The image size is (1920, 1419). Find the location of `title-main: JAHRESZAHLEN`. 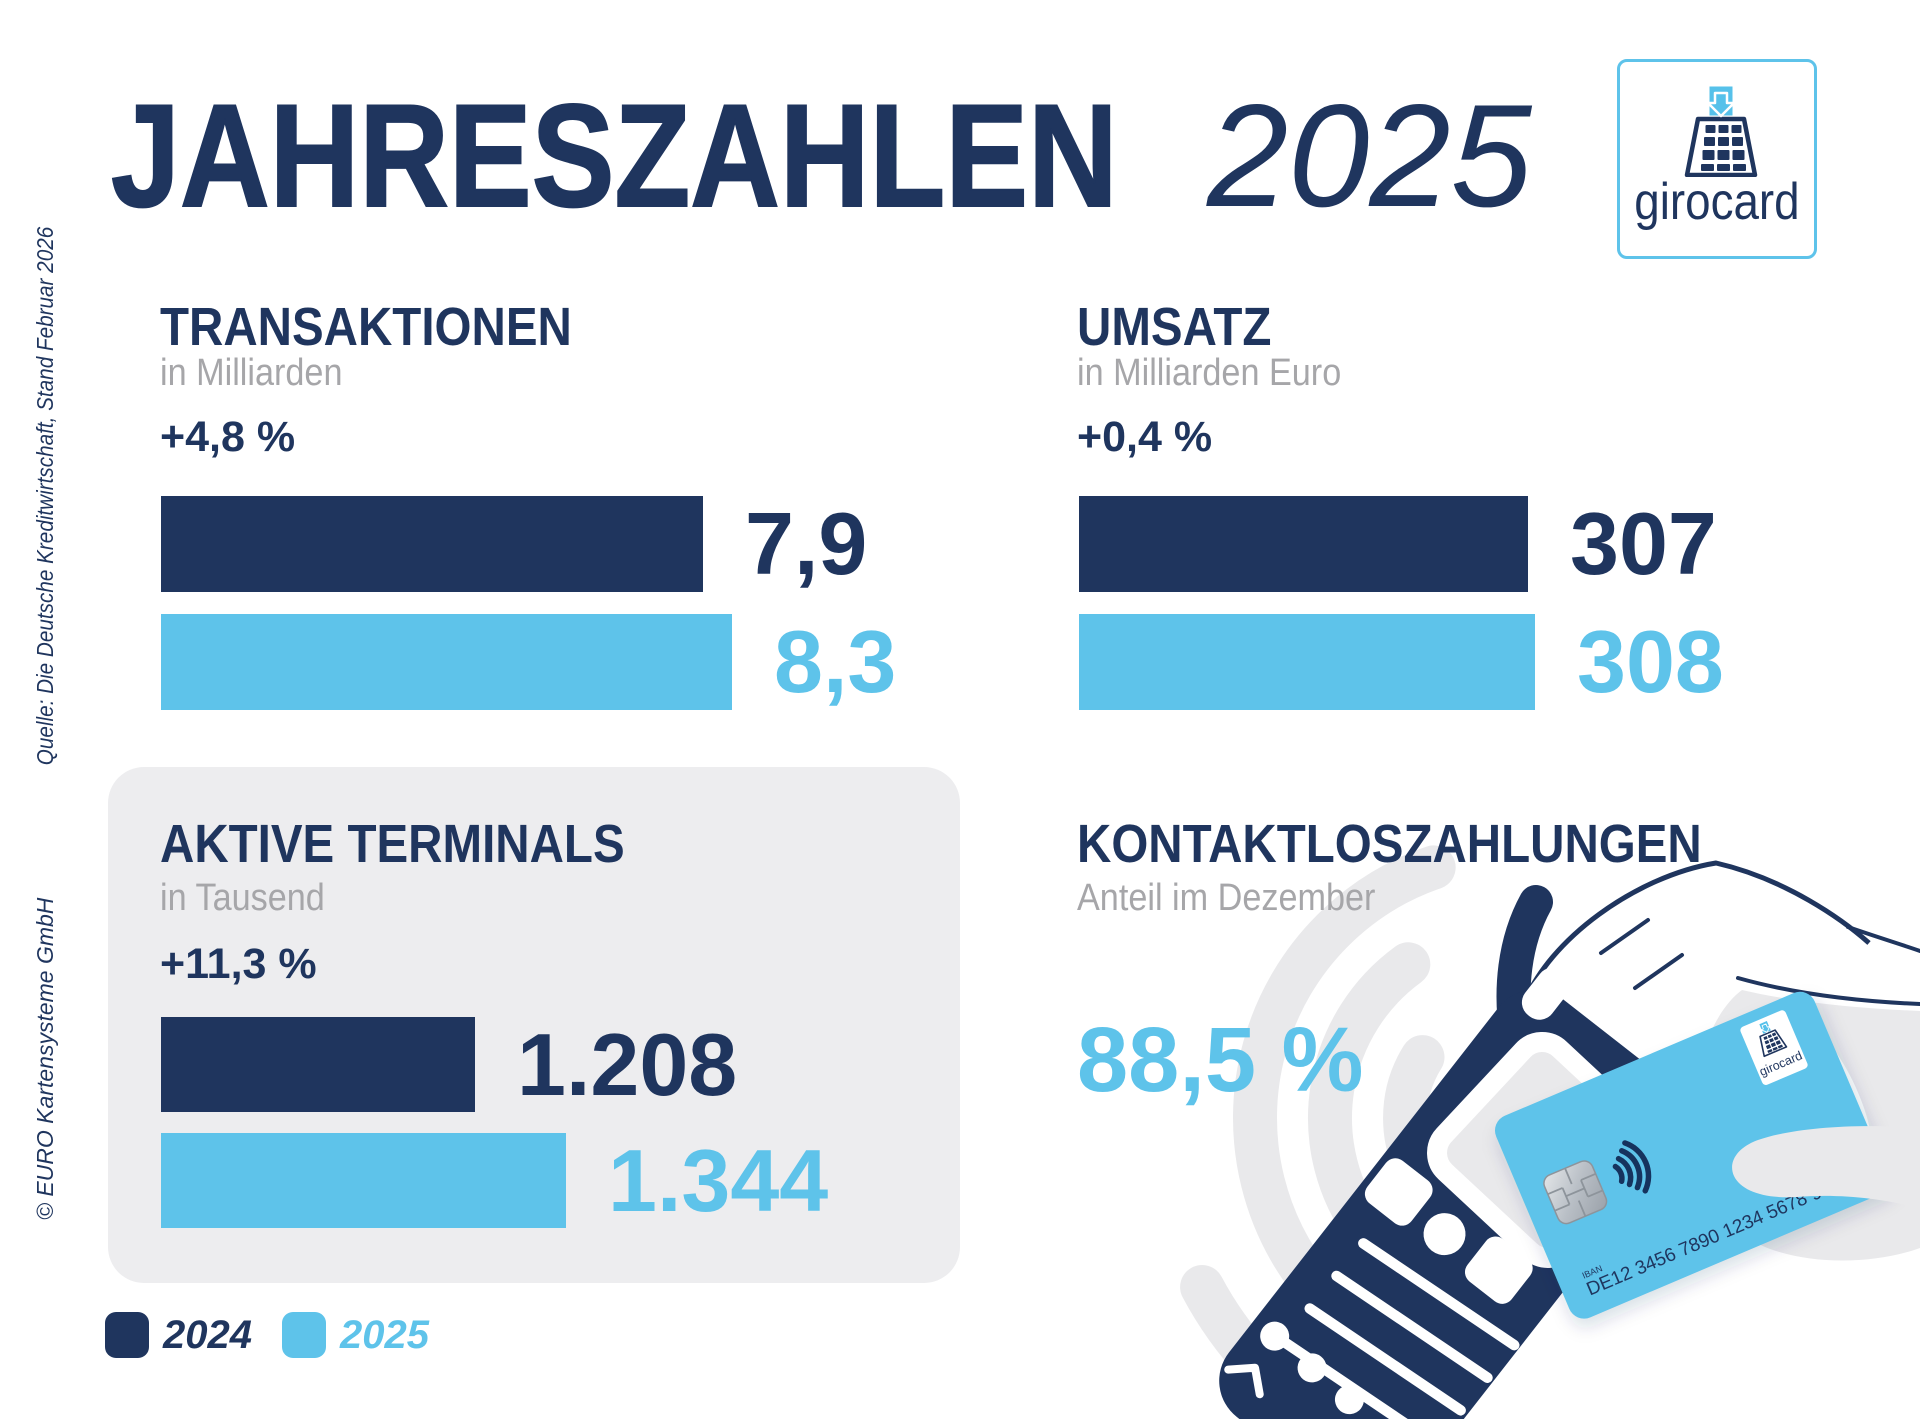

title-main: JAHRESZAHLEN is located at coordinates (614, 155).